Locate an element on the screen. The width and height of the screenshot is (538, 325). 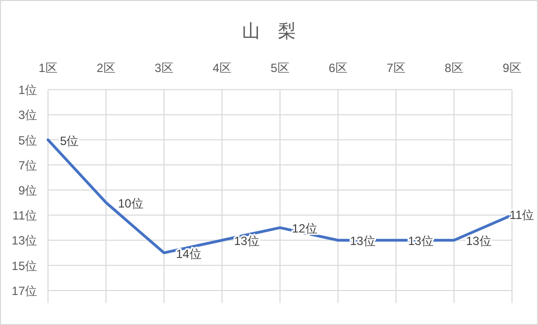
y-tick-label: 7位 is located at coordinates (27, 165).